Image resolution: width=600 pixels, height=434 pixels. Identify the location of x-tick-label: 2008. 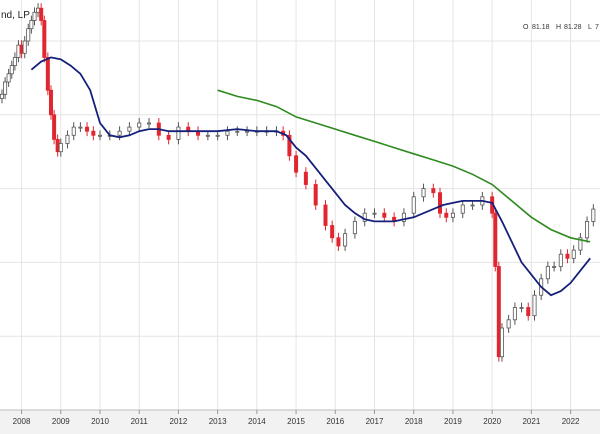
(22, 421).